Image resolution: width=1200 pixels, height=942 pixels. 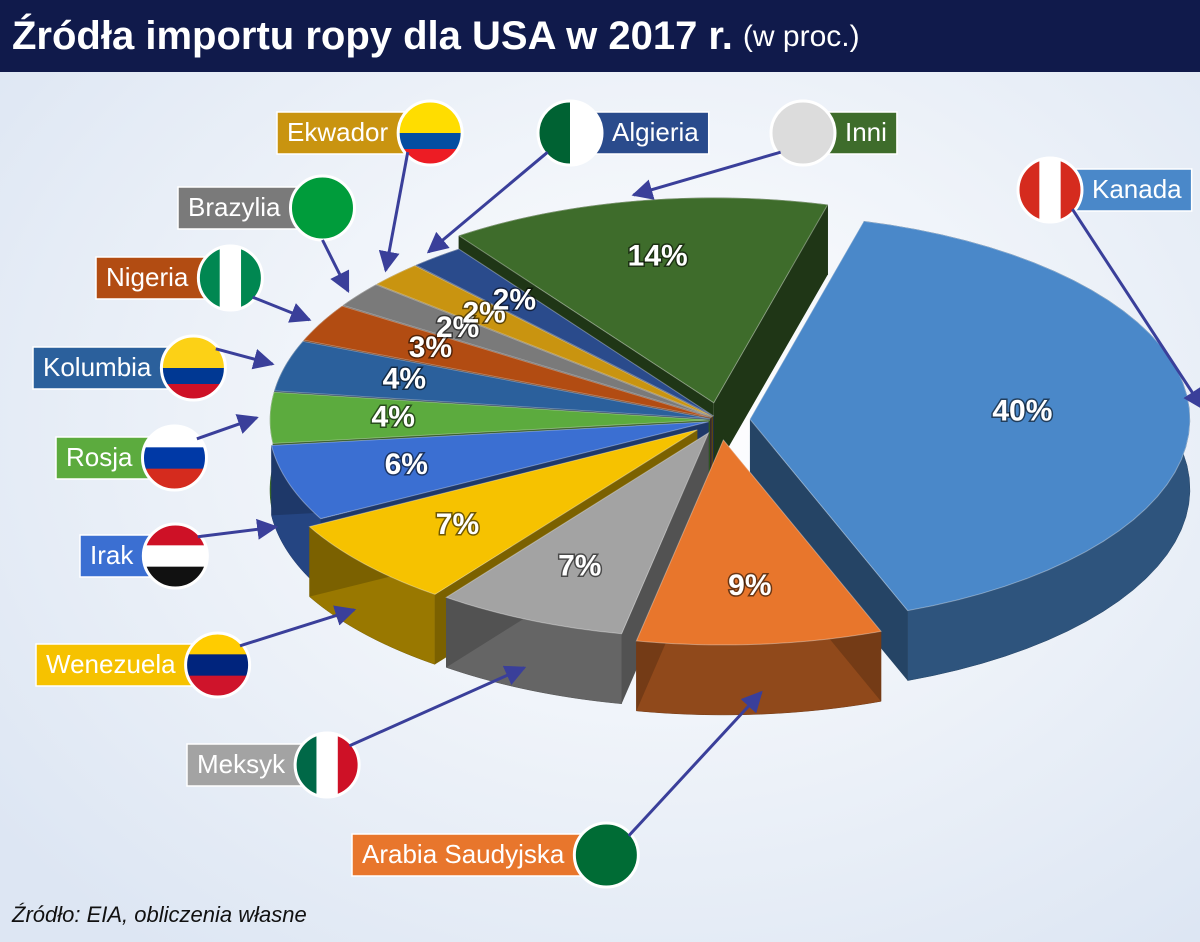 I want to click on category-label: Brazylia, so click(x=234, y=207).